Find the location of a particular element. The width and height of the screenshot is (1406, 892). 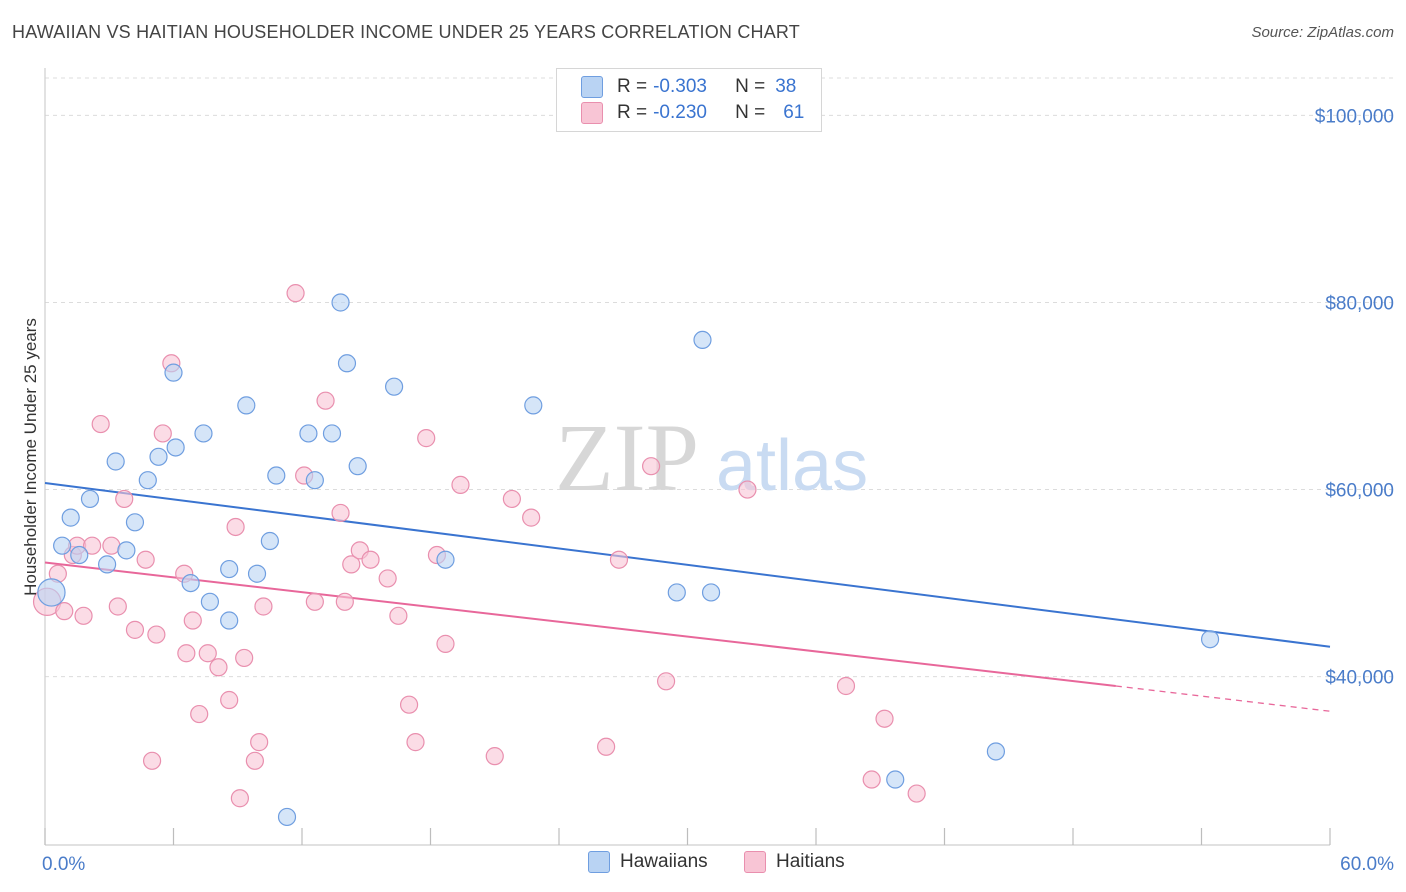

x-tick-label-max: 60.0% is located at coordinates (1367, 864).